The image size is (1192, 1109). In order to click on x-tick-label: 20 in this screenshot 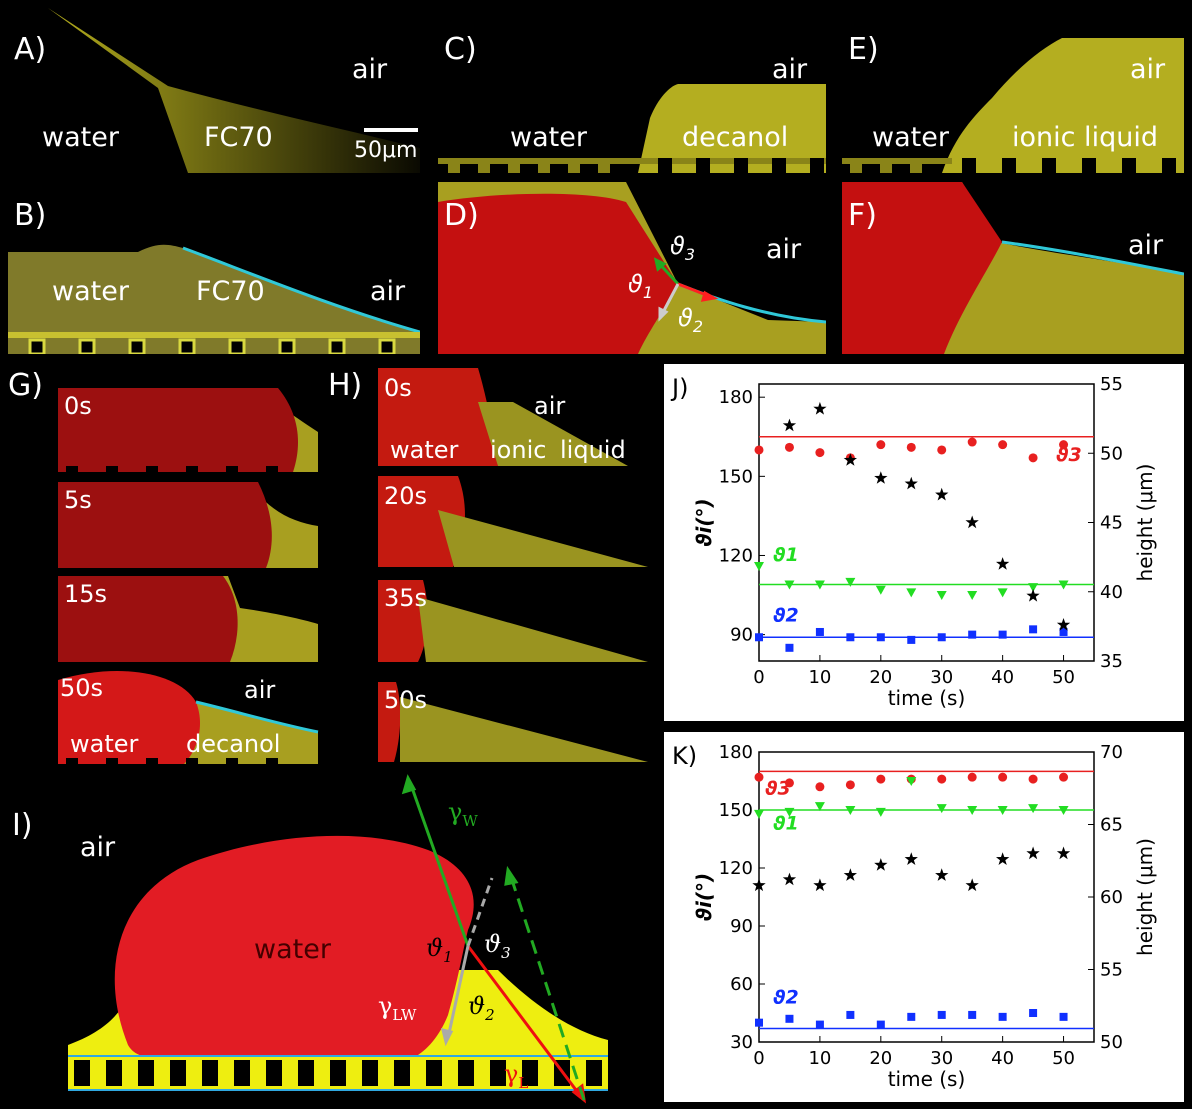, I will do `click(880, 1058)`.